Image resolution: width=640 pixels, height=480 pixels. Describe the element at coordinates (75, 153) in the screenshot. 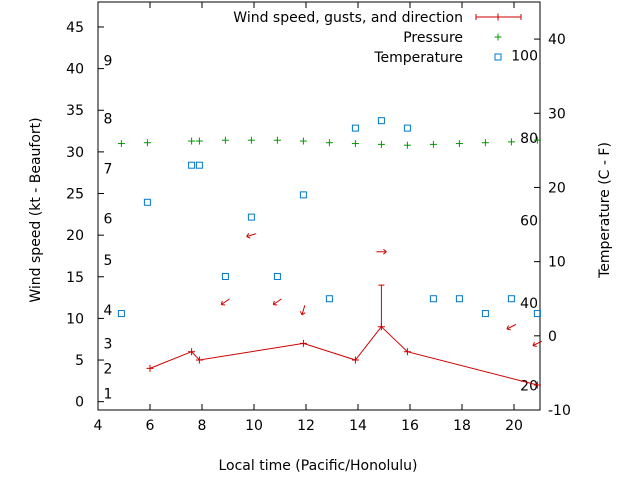

I see `y-left-tick-label: 30` at that location.